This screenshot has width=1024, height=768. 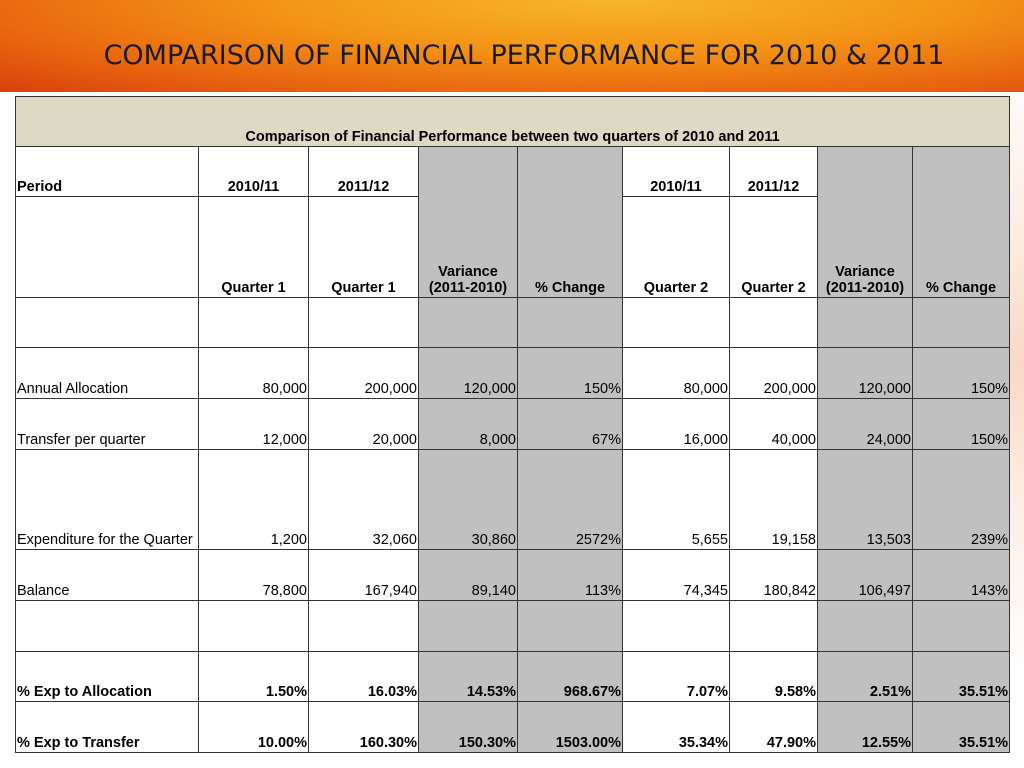 I want to click on row-label-annual-allocation: Annual Allocation, so click(x=107, y=373).